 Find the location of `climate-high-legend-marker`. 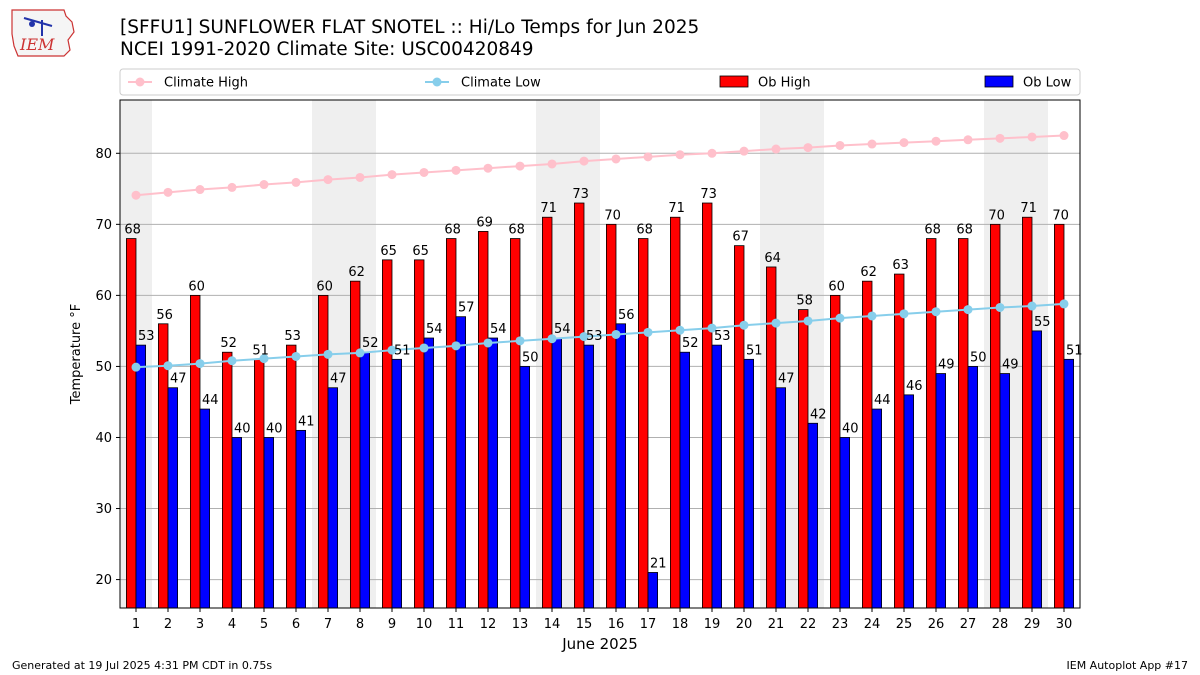

climate-high-legend-marker is located at coordinates (140, 82).